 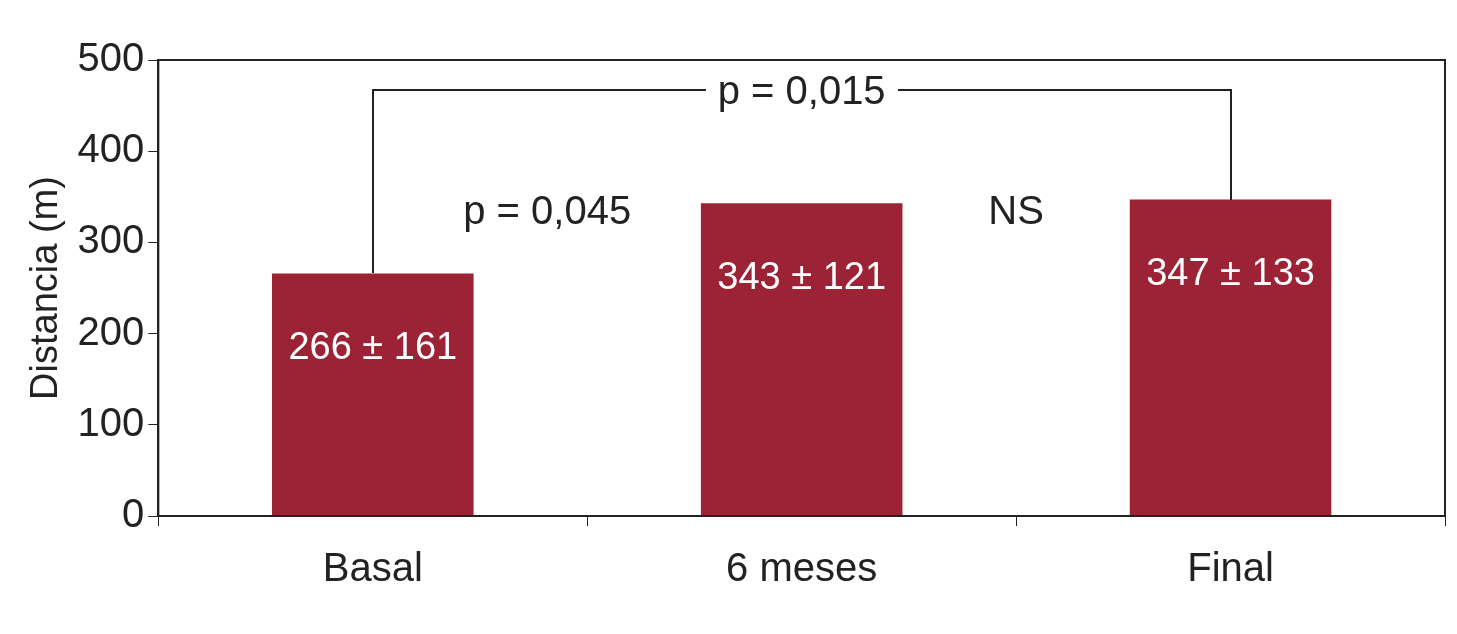 What do you see at coordinates (802, 275) in the screenshot?
I see `data-label: 343 ± 121` at bounding box center [802, 275].